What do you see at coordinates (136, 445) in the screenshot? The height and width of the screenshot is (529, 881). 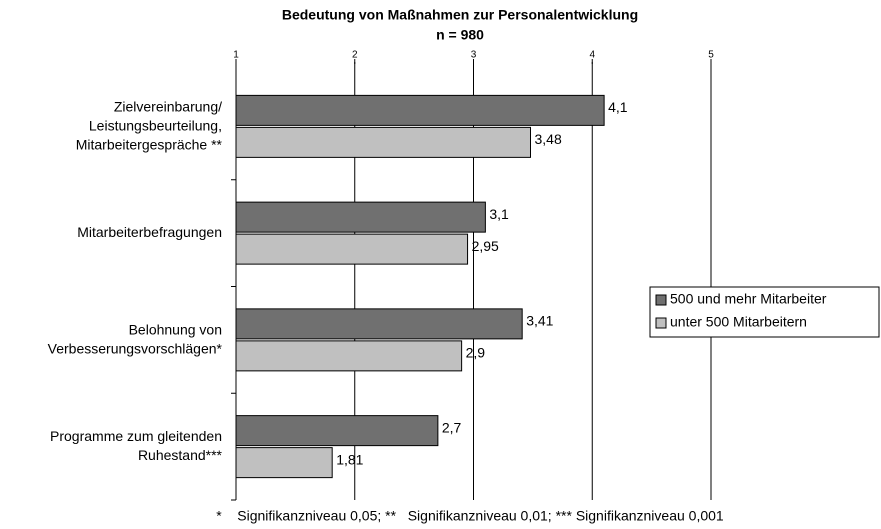 I see `y-tick-label: Programme zum gleitenden Ruhestand***` at bounding box center [136, 445].